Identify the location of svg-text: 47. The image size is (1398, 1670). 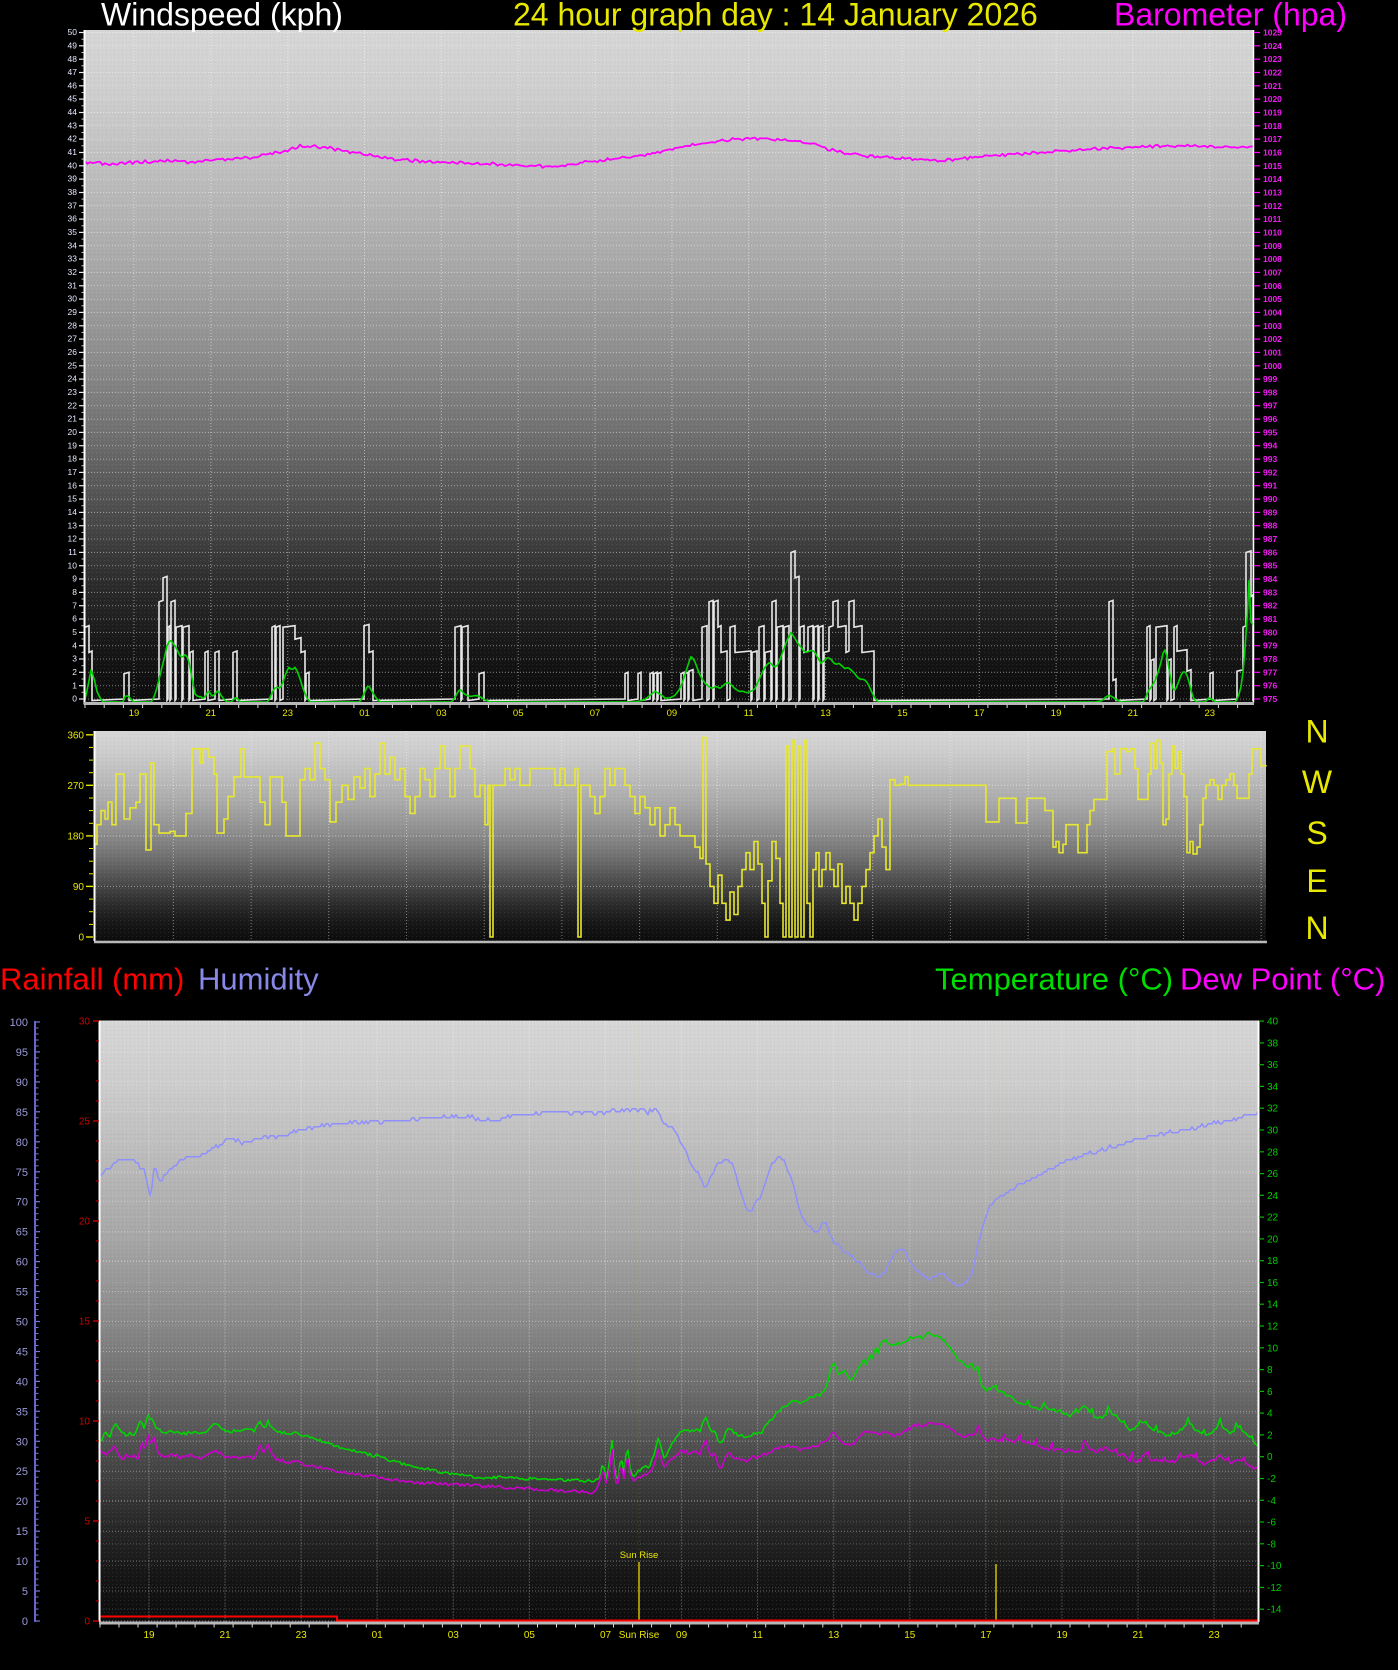
(73, 72).